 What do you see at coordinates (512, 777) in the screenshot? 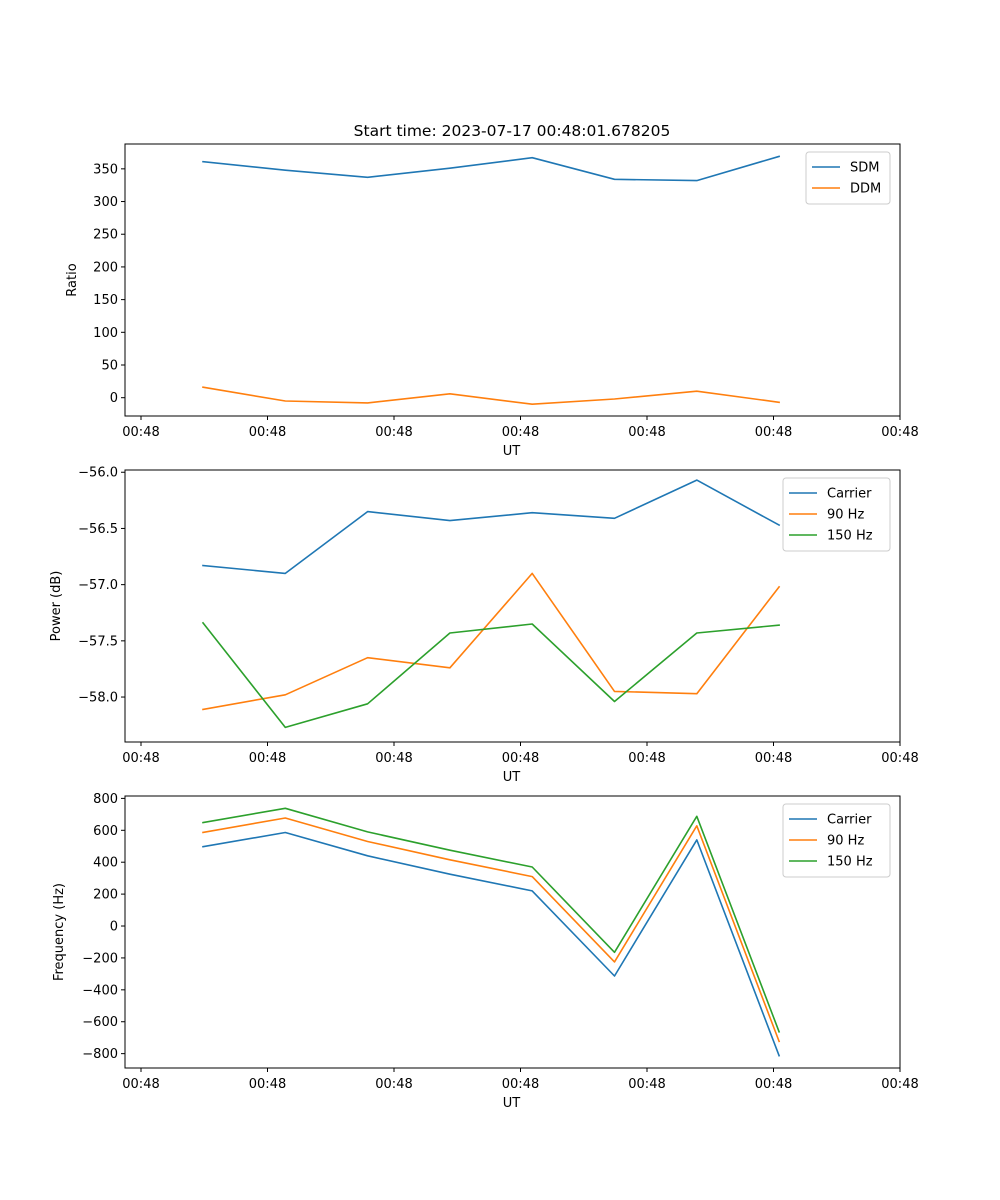
I see `power-x-axis-label: UT` at bounding box center [512, 777].